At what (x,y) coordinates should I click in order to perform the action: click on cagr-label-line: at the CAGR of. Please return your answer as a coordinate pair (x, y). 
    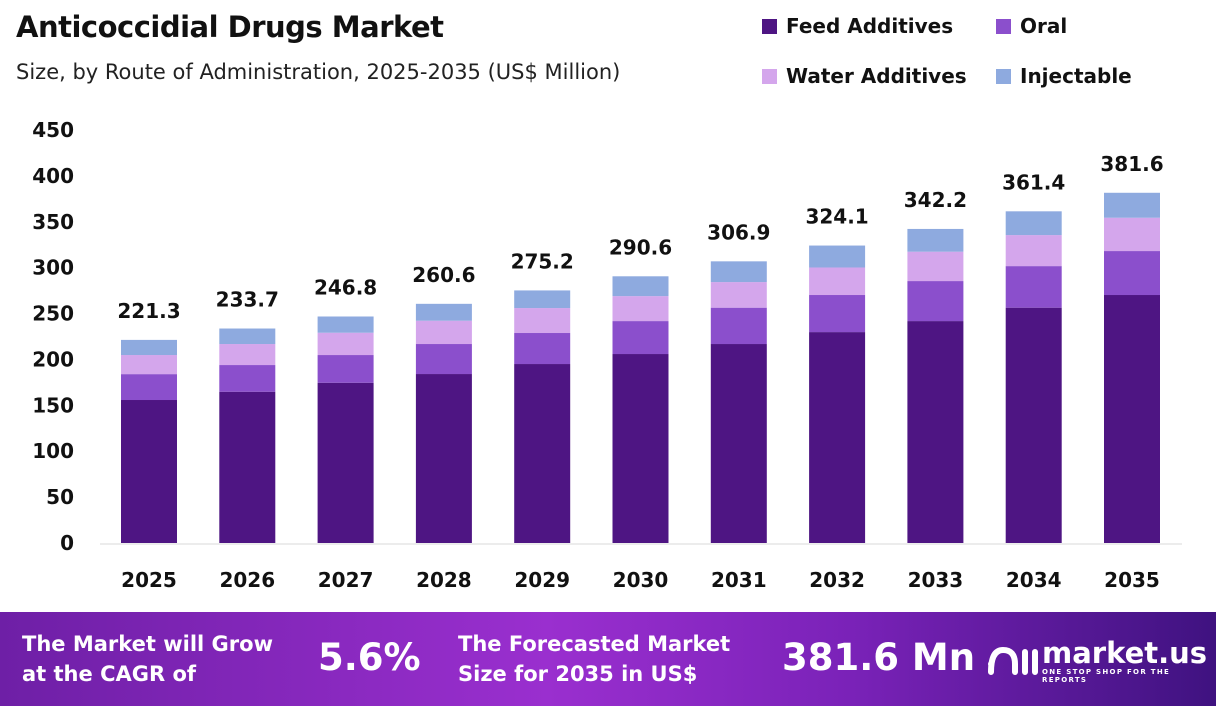
    Looking at the image, I should click on (109, 674).